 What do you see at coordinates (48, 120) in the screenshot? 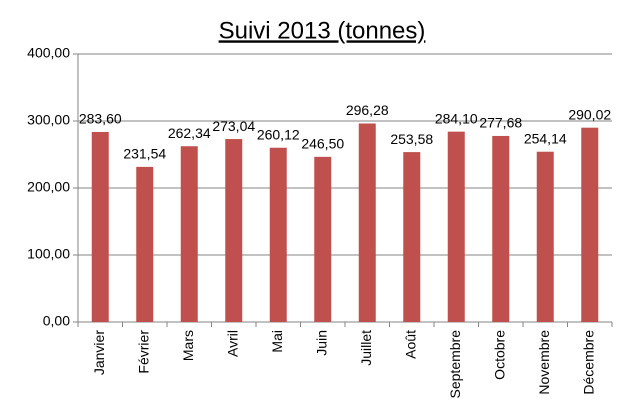
I see `y-tick-label: 300,00` at bounding box center [48, 120].